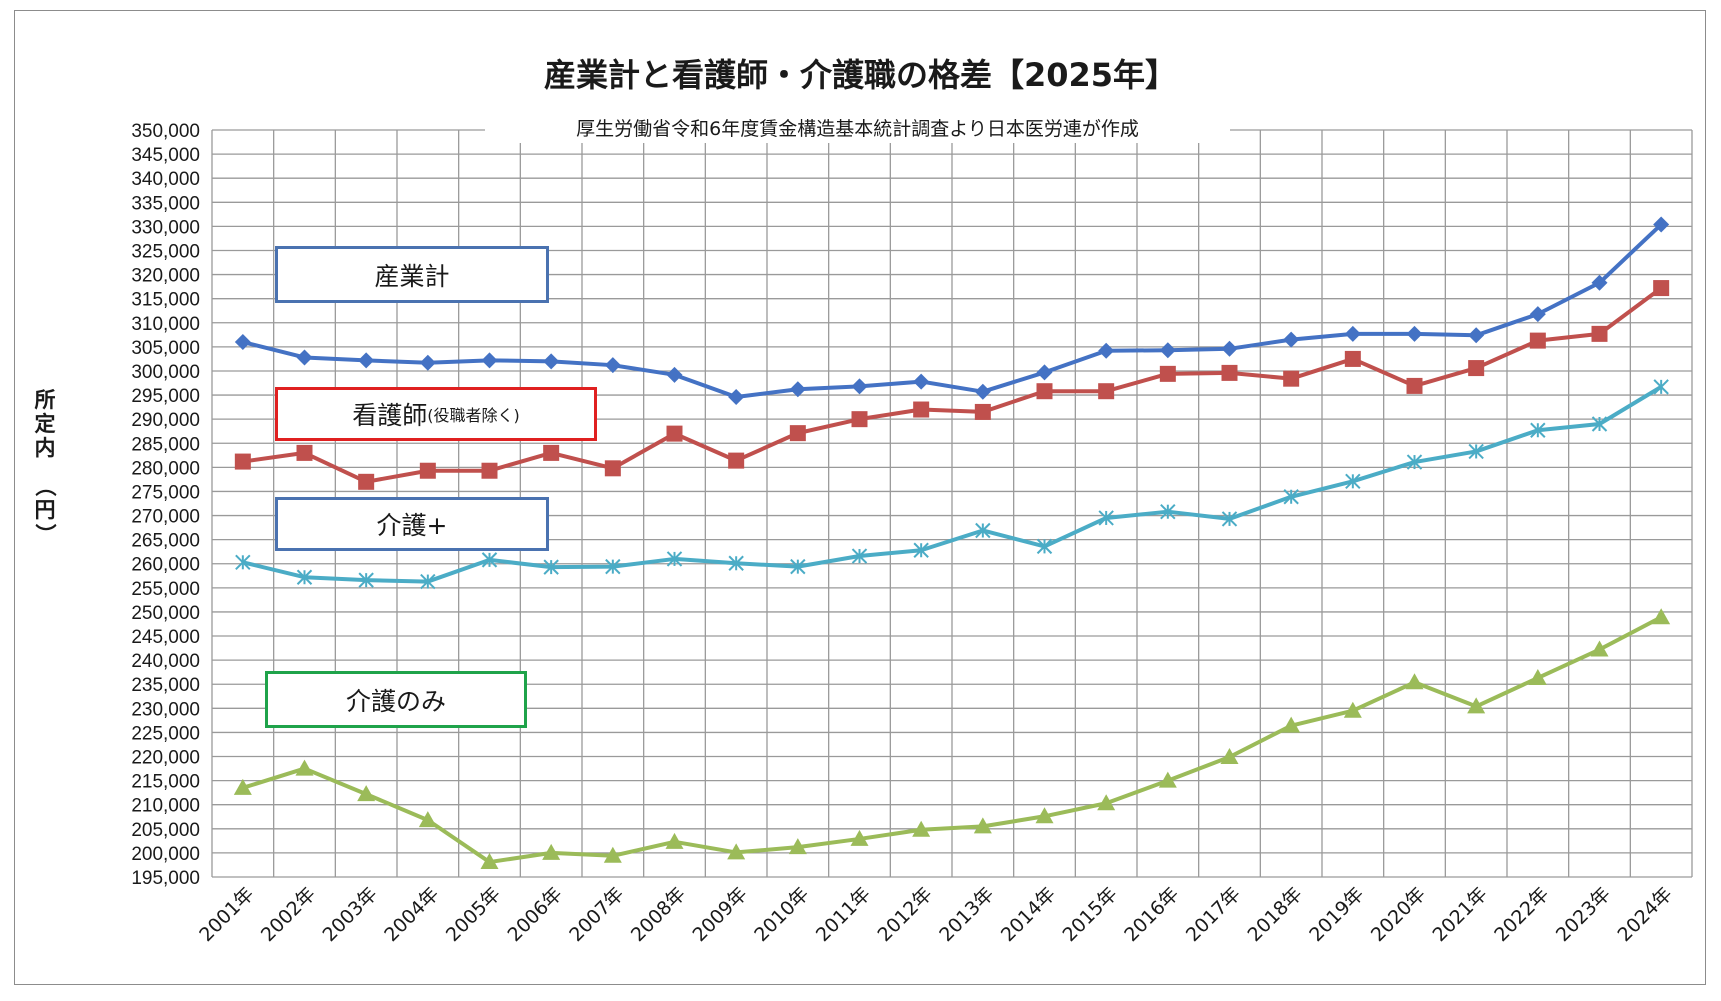  What do you see at coordinates (165, 830) in the screenshot?
I see `y-tick-label: 205,000` at bounding box center [165, 830].